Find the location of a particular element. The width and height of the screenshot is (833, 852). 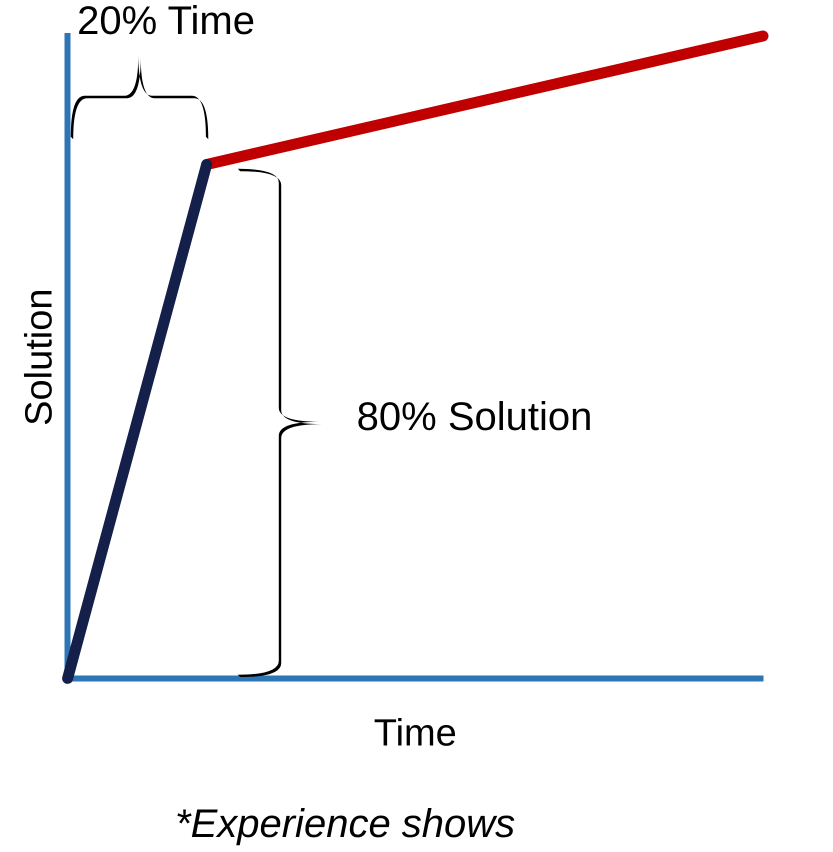

annotation: 20% Time is located at coordinates (166, 22).